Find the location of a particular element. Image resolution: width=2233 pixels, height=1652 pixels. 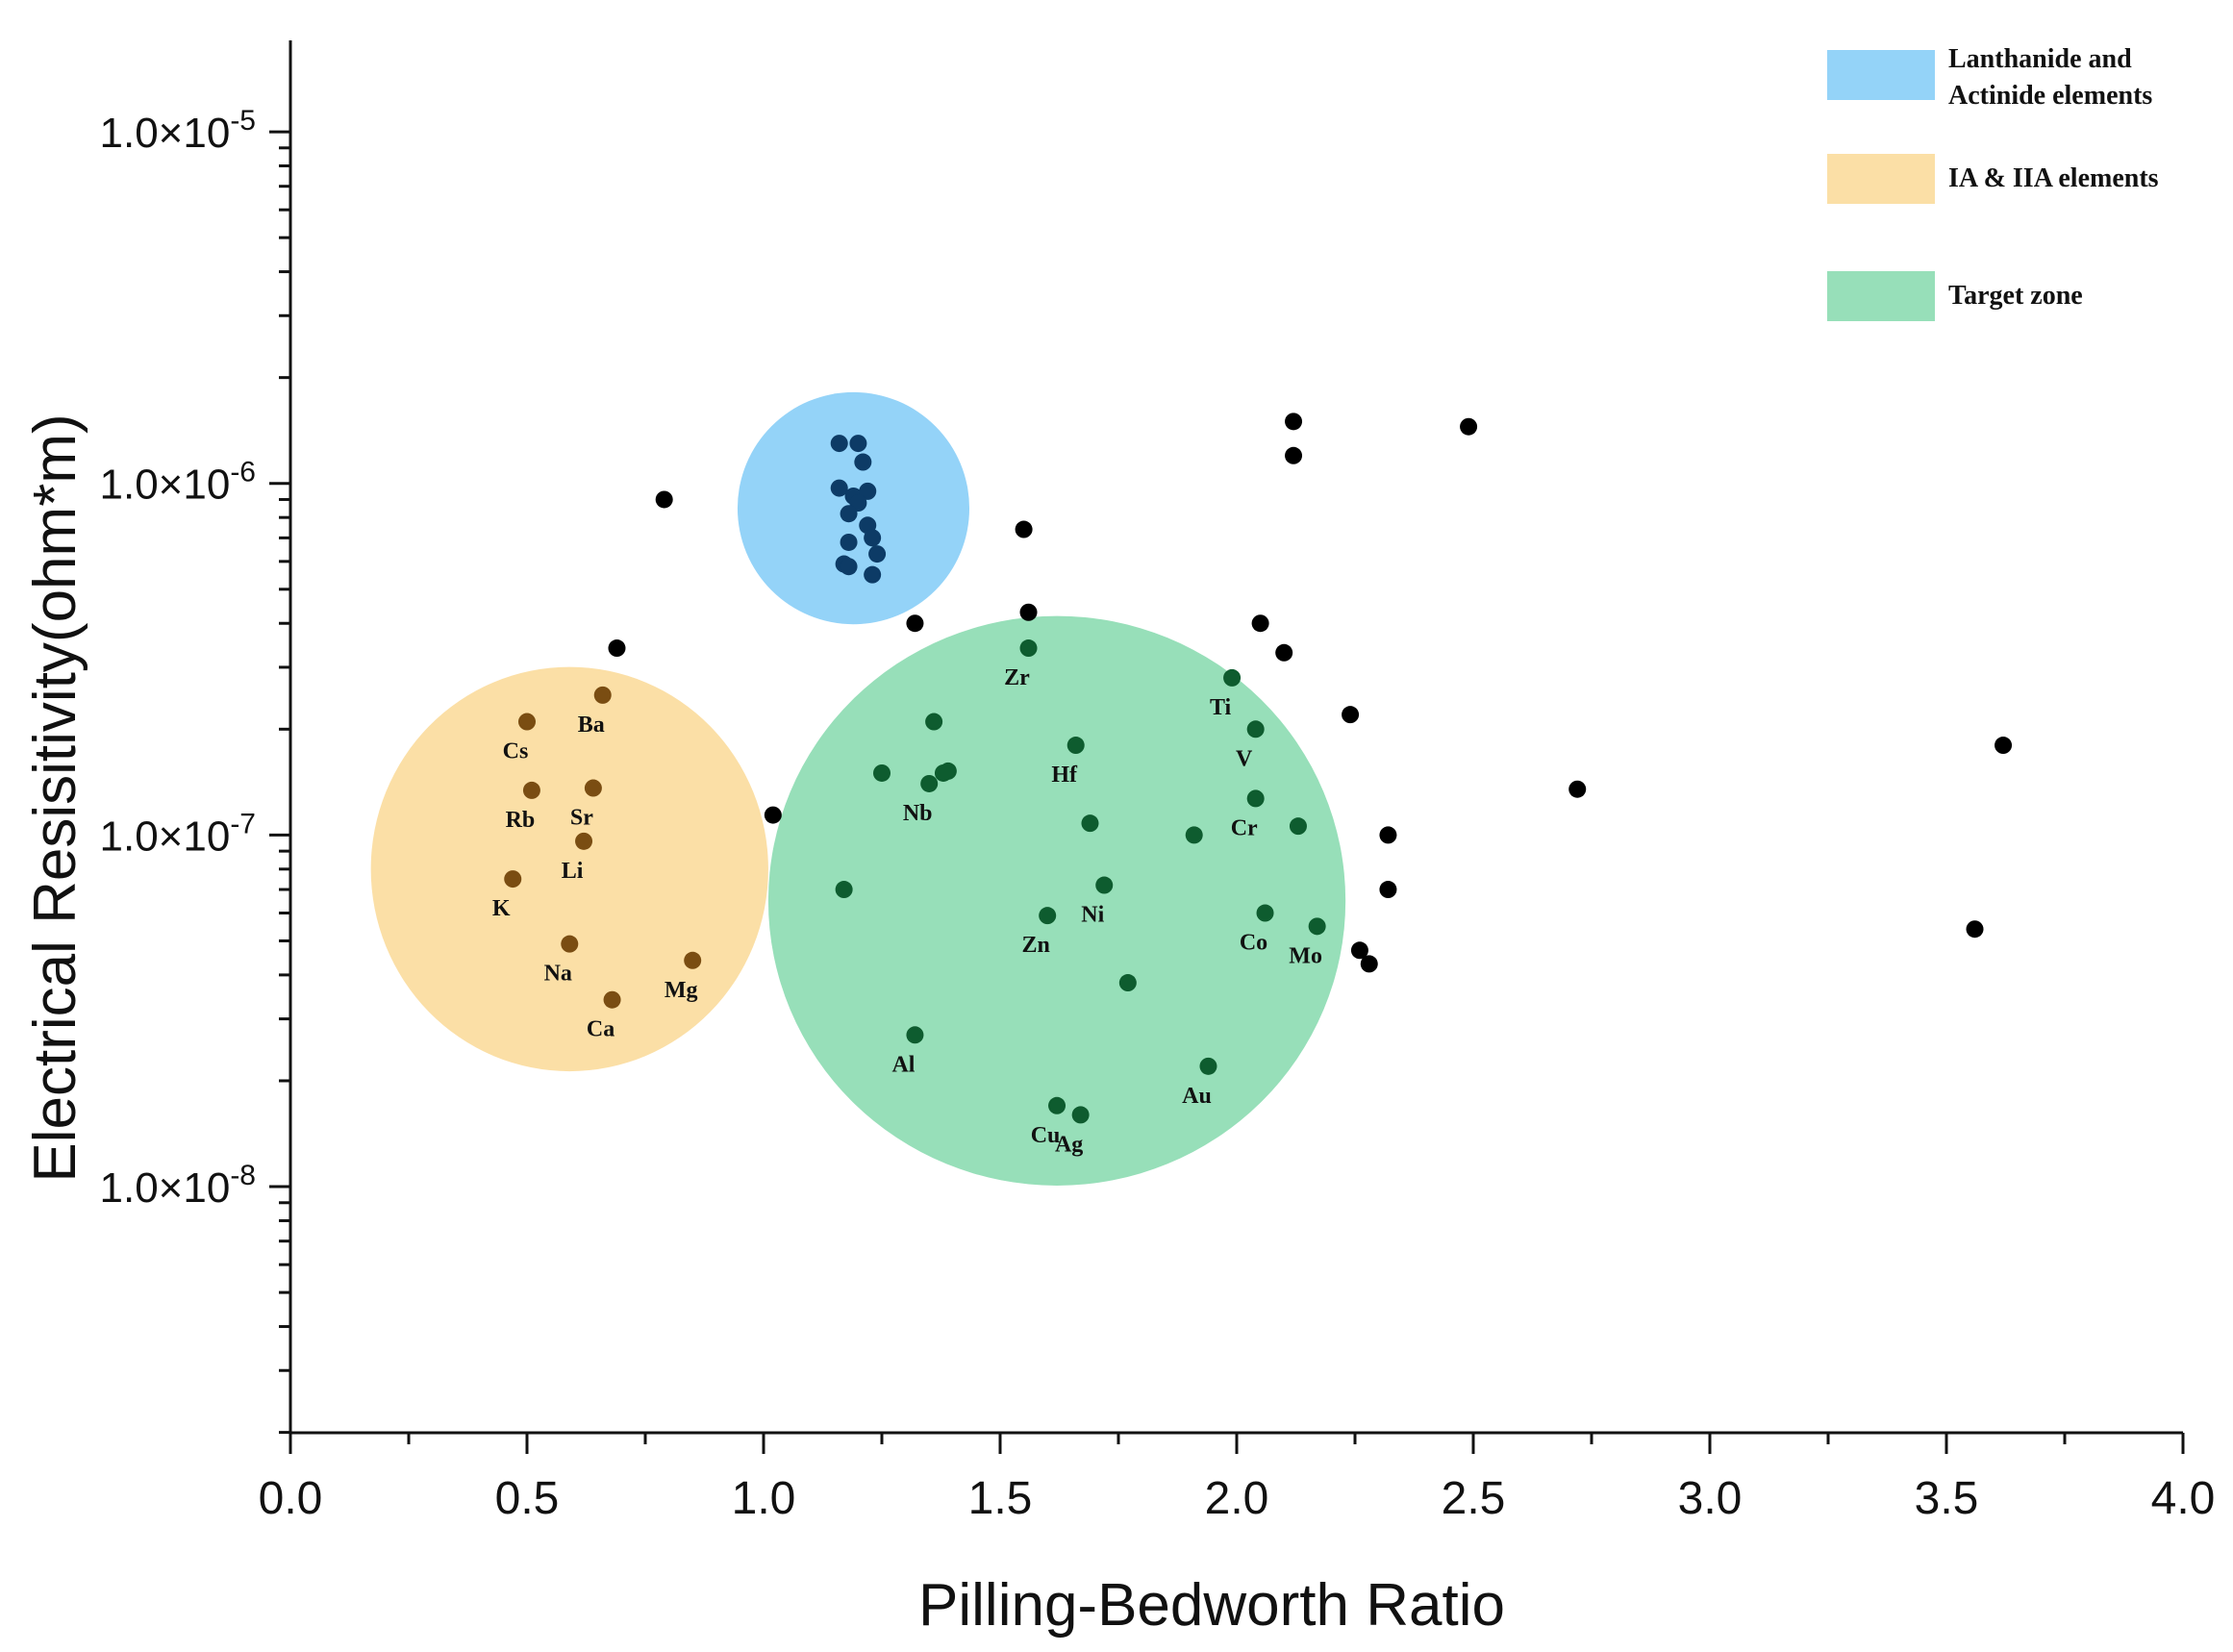

point-label: Cu is located at coordinates (1046, 1136).